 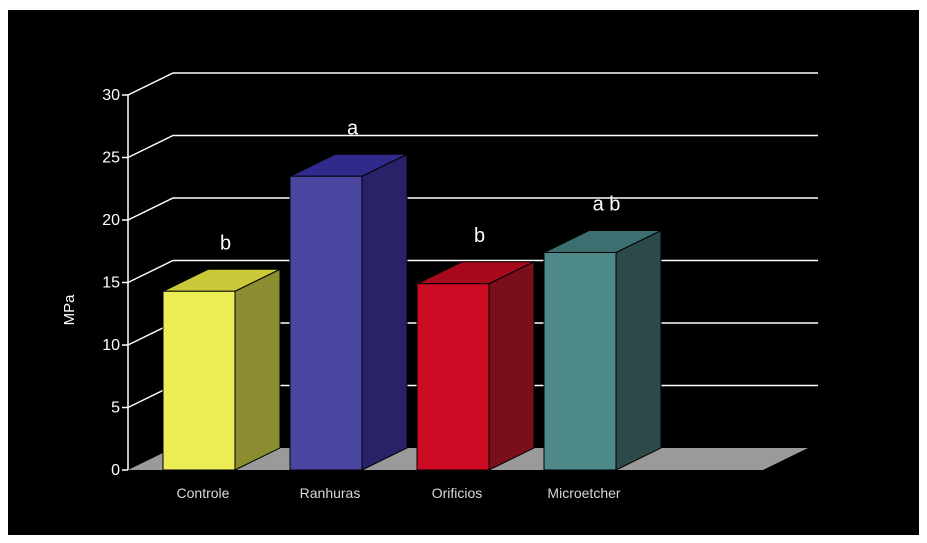 I want to click on y-tick-label: 0, so click(x=115, y=470).